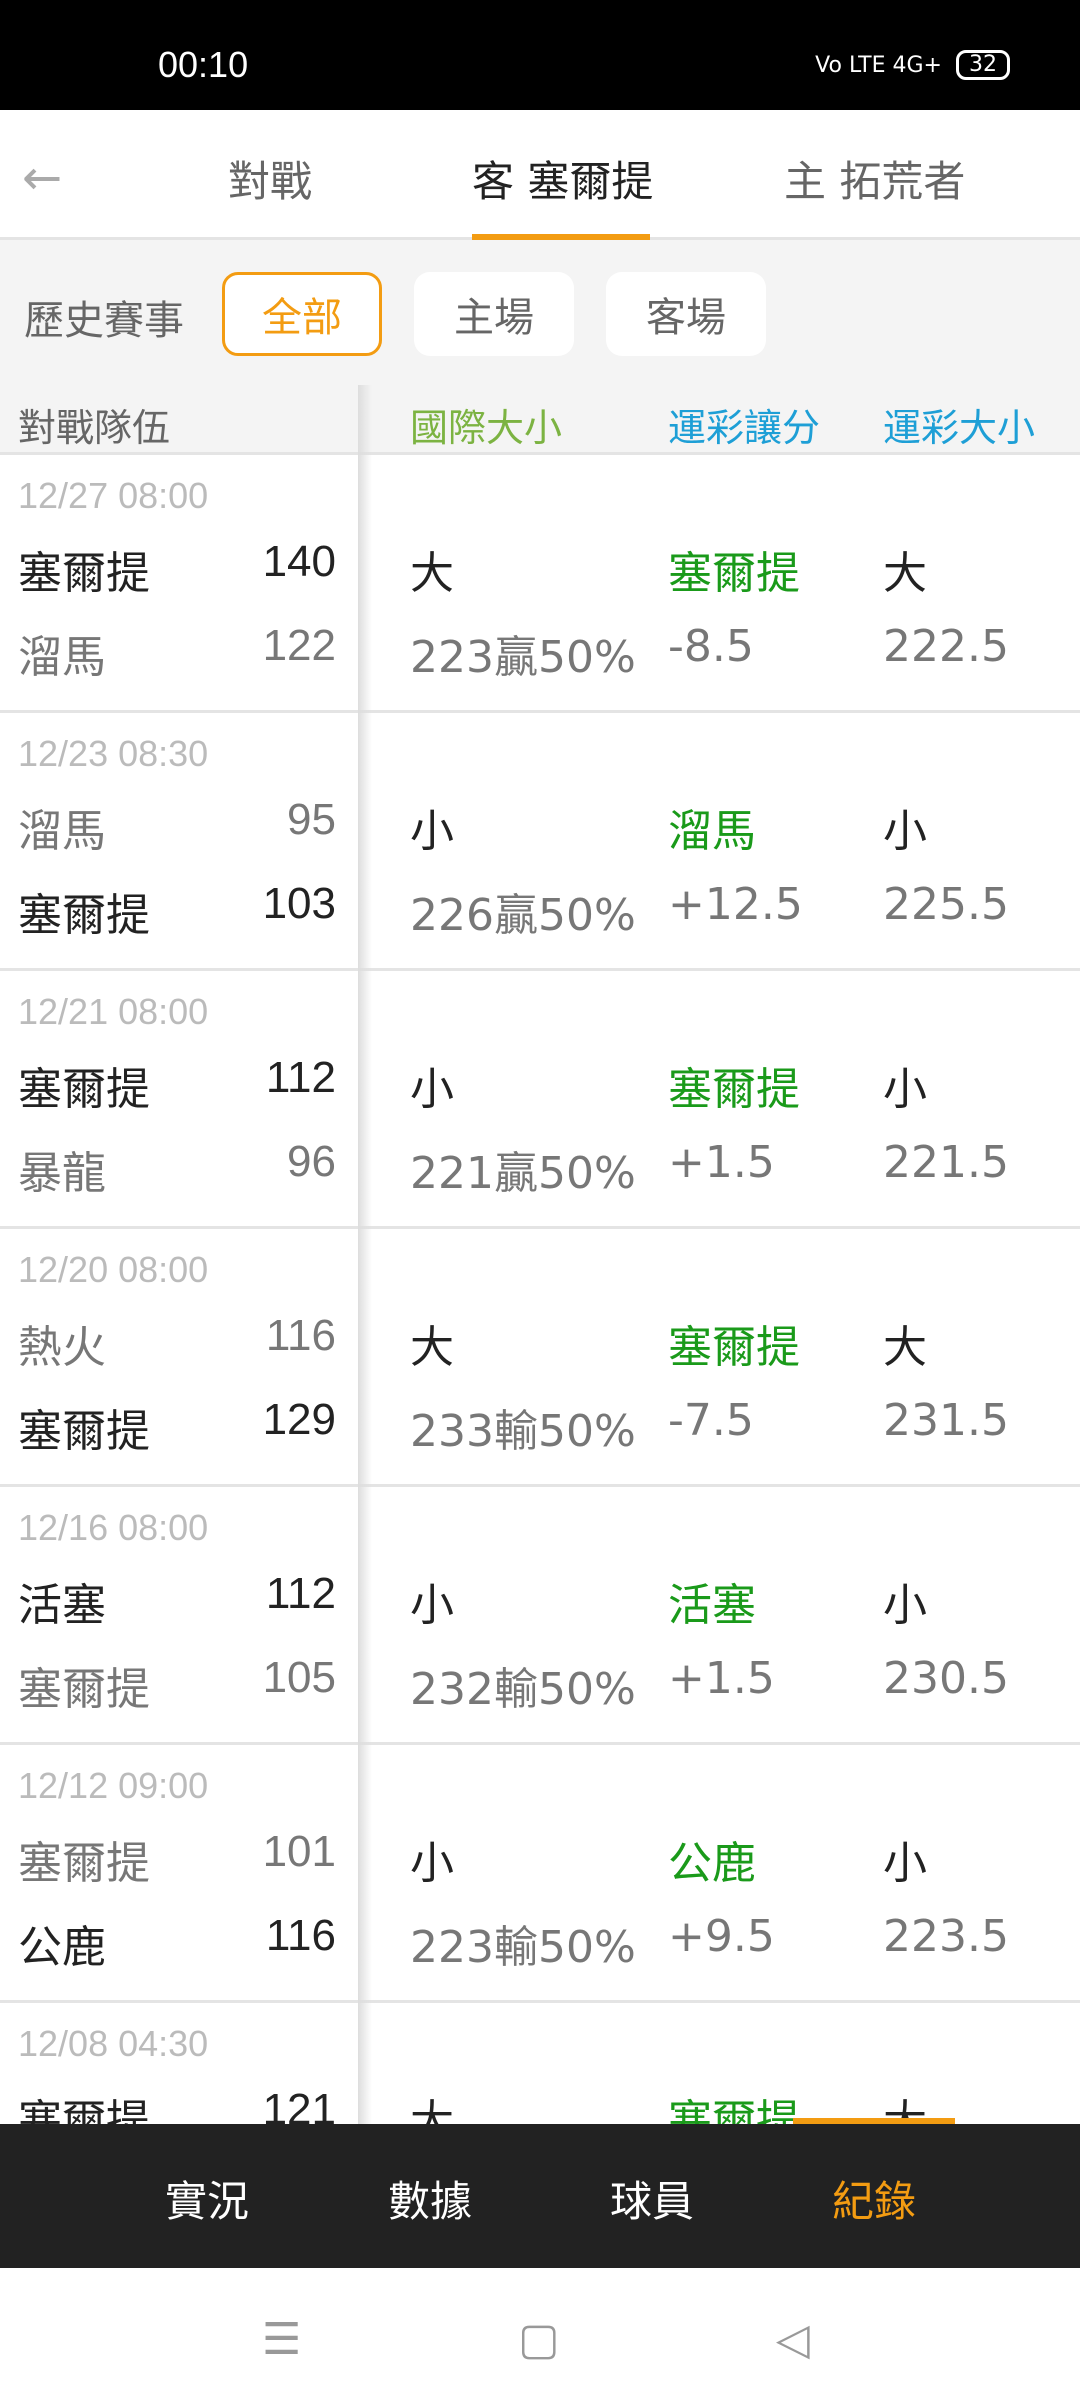 Image resolution: width=1080 pixels, height=2400 pixels. What do you see at coordinates (300, 1593) in the screenshot?
I see `team1-score: 112` at bounding box center [300, 1593].